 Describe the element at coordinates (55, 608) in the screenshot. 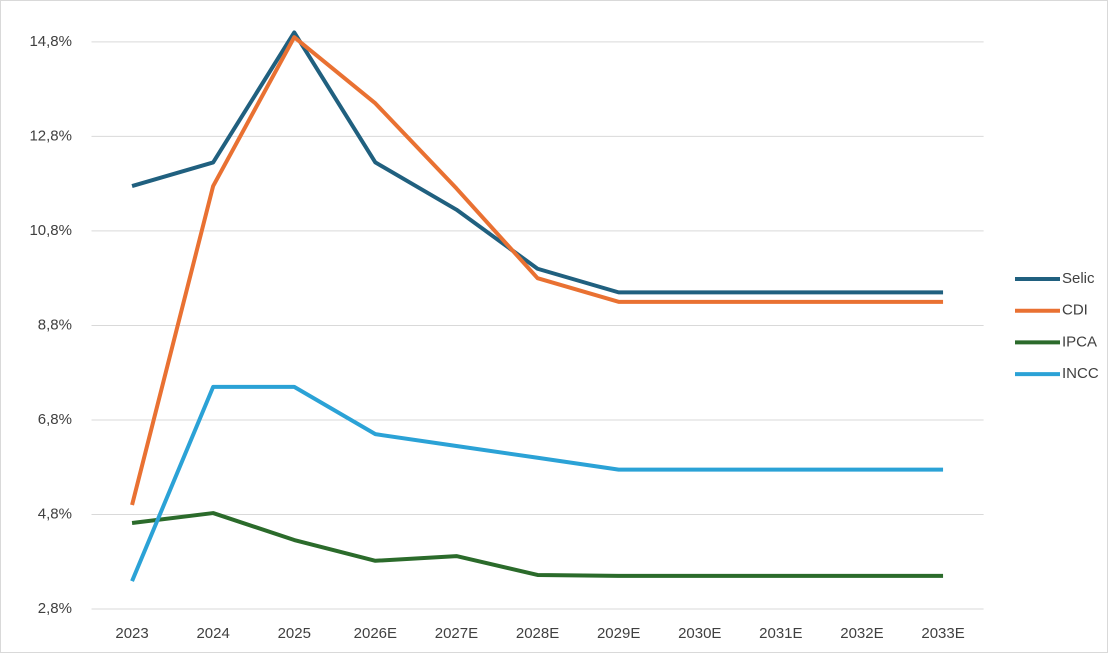

I see `y-tick-label: 2,8%` at that location.